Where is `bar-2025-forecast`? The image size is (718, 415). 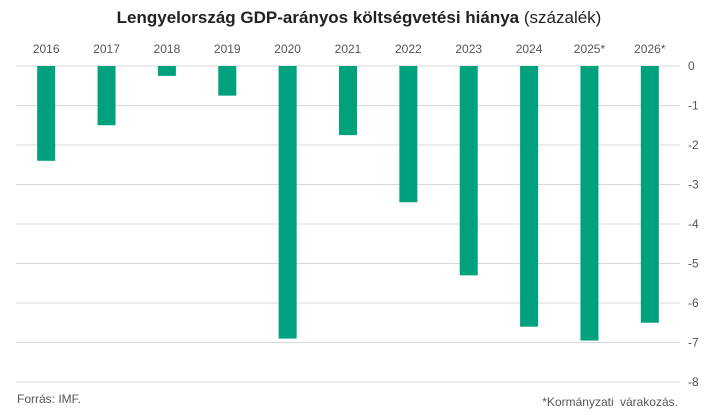
bar-2025-forecast is located at coordinates (589, 203).